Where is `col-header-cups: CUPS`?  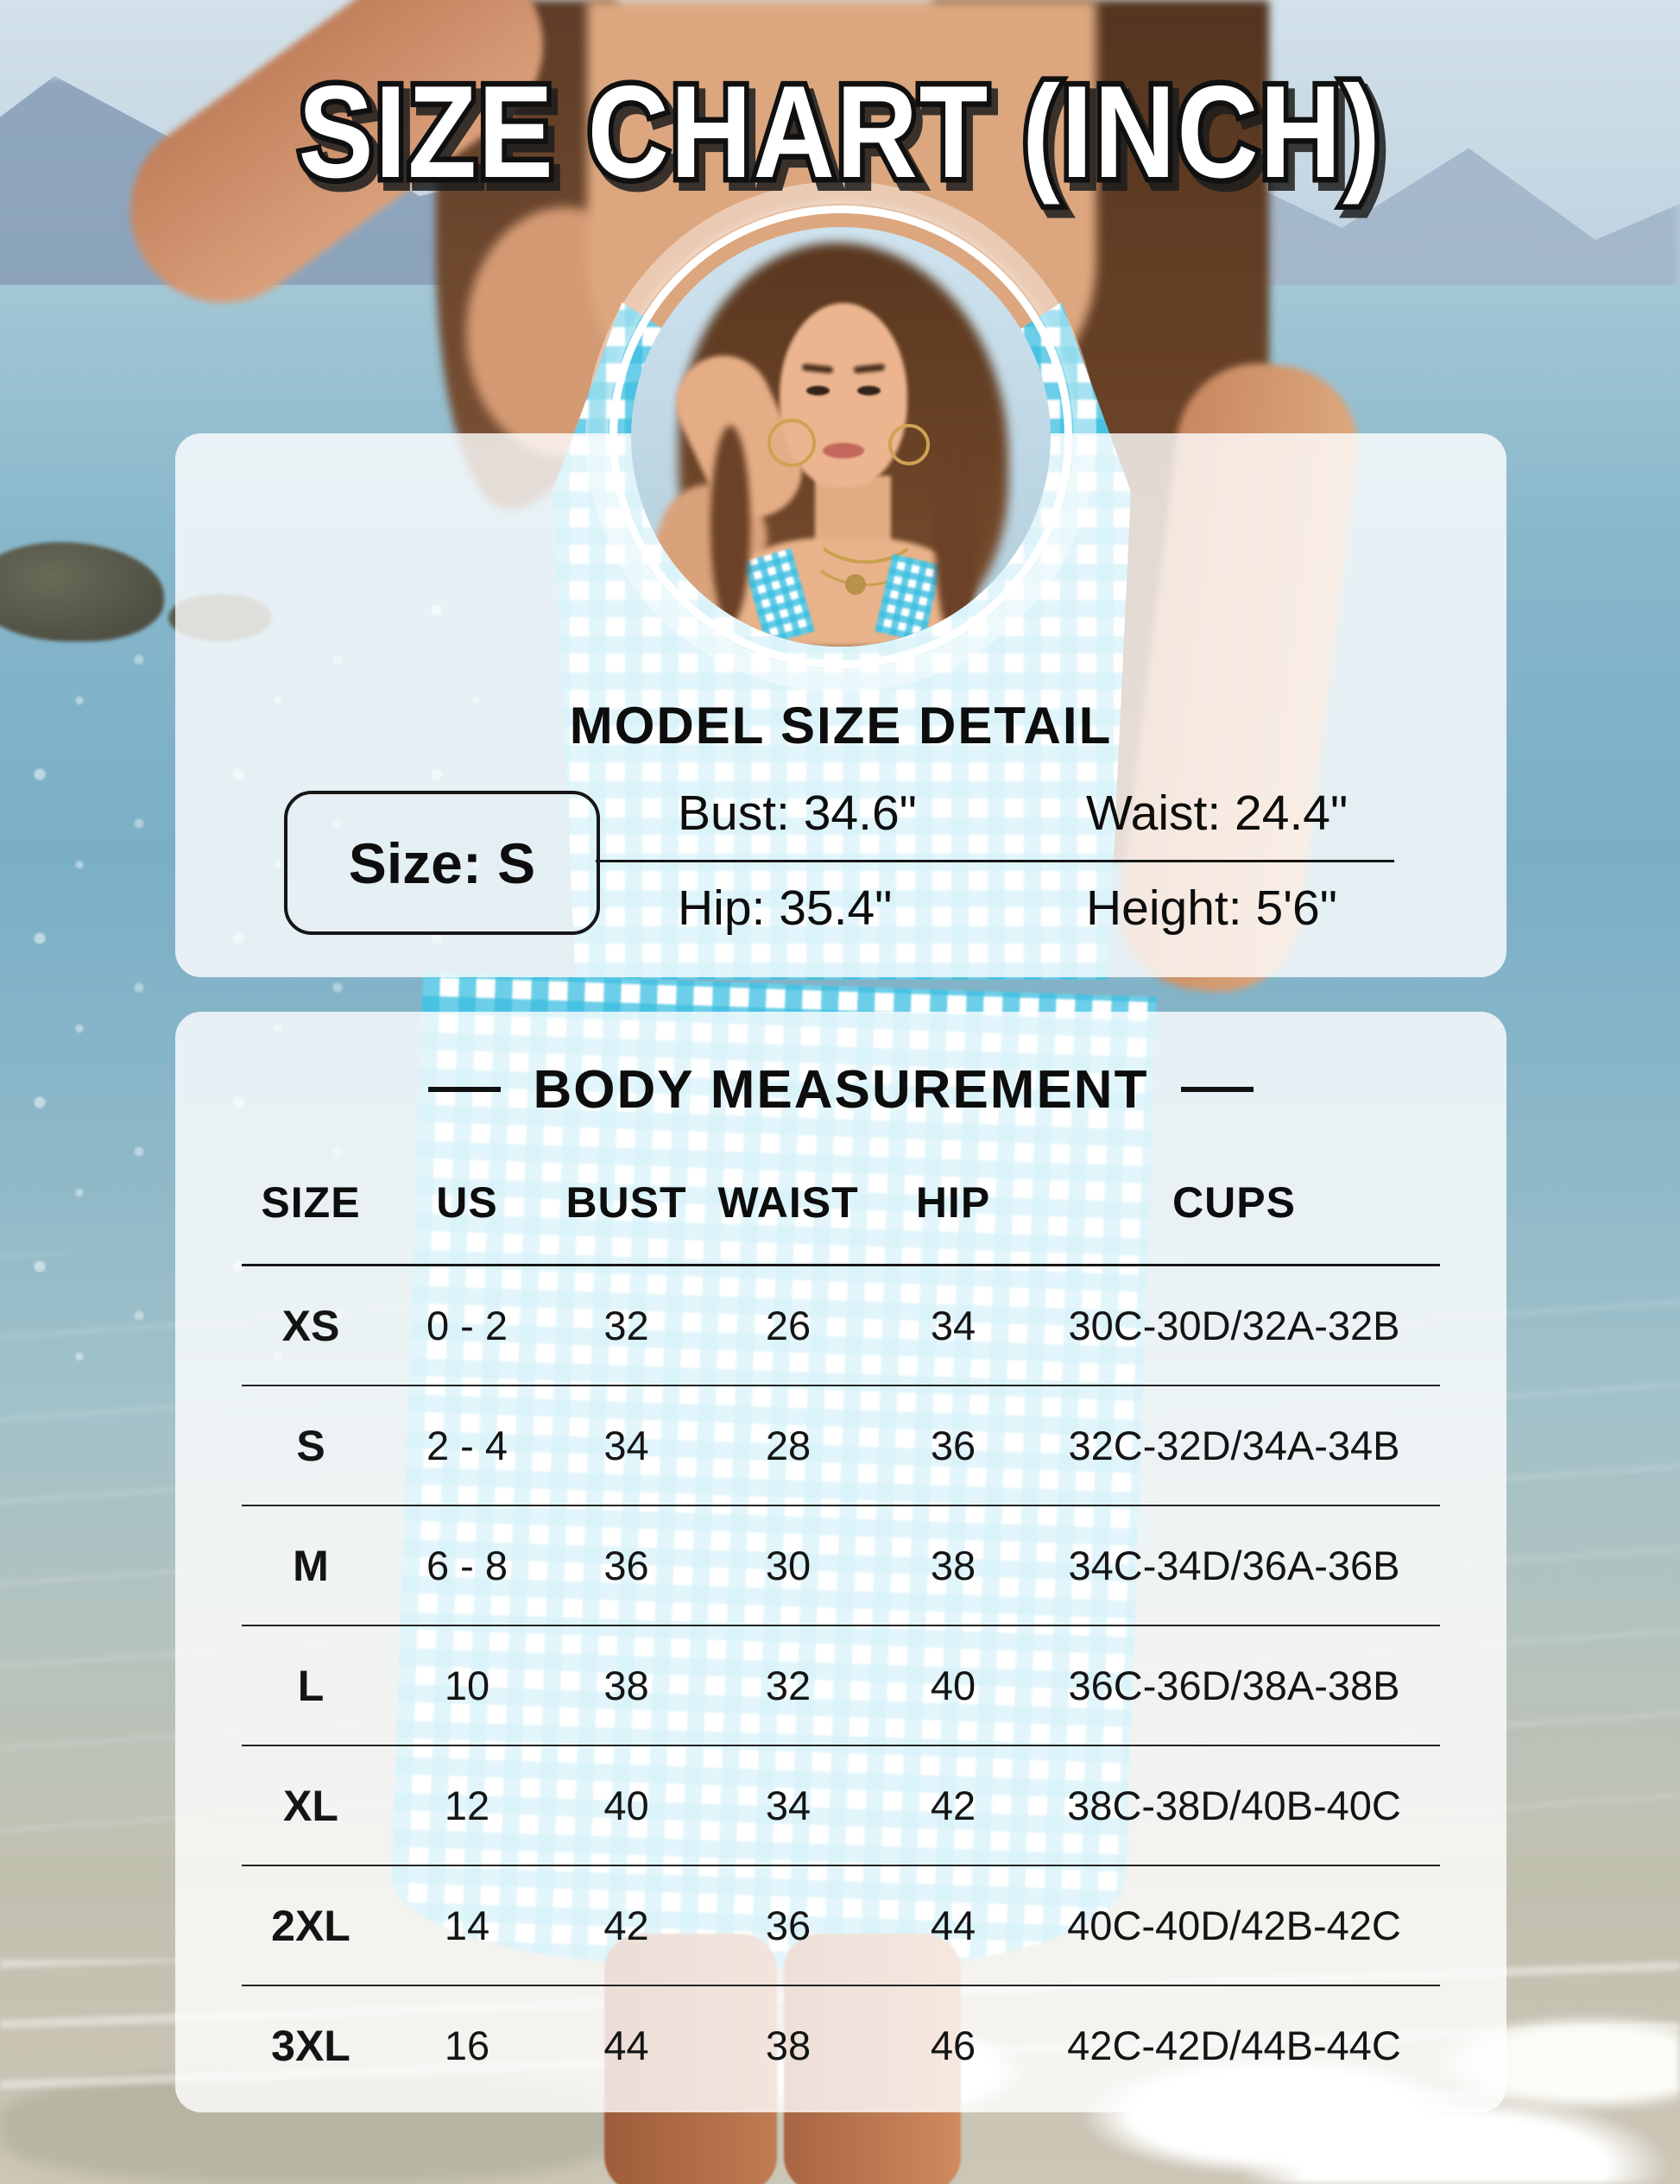 col-header-cups: CUPS is located at coordinates (1234, 1203).